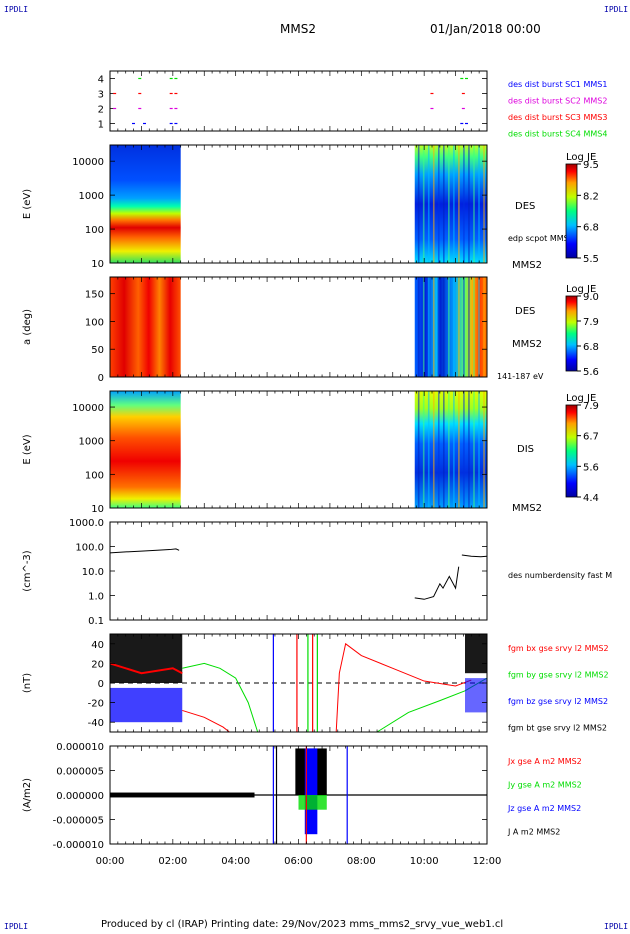 This screenshot has height=934, width=630. What do you see at coordinates (101, 684) in the screenshot?
I see `magnetic_field-ytick-label: 0` at bounding box center [101, 684].